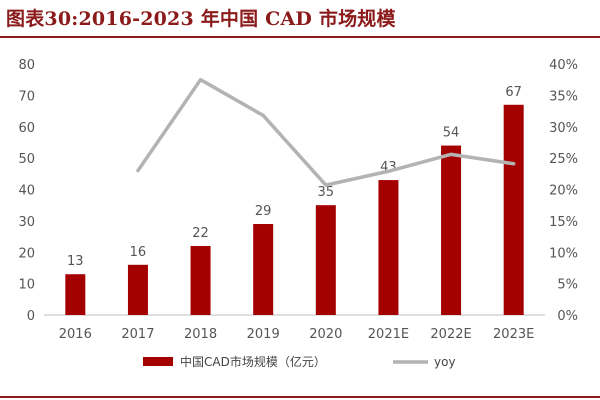 This screenshot has width=600, height=400. What do you see at coordinates (26, 253) in the screenshot?
I see `y-tick-label: 20` at bounding box center [26, 253].